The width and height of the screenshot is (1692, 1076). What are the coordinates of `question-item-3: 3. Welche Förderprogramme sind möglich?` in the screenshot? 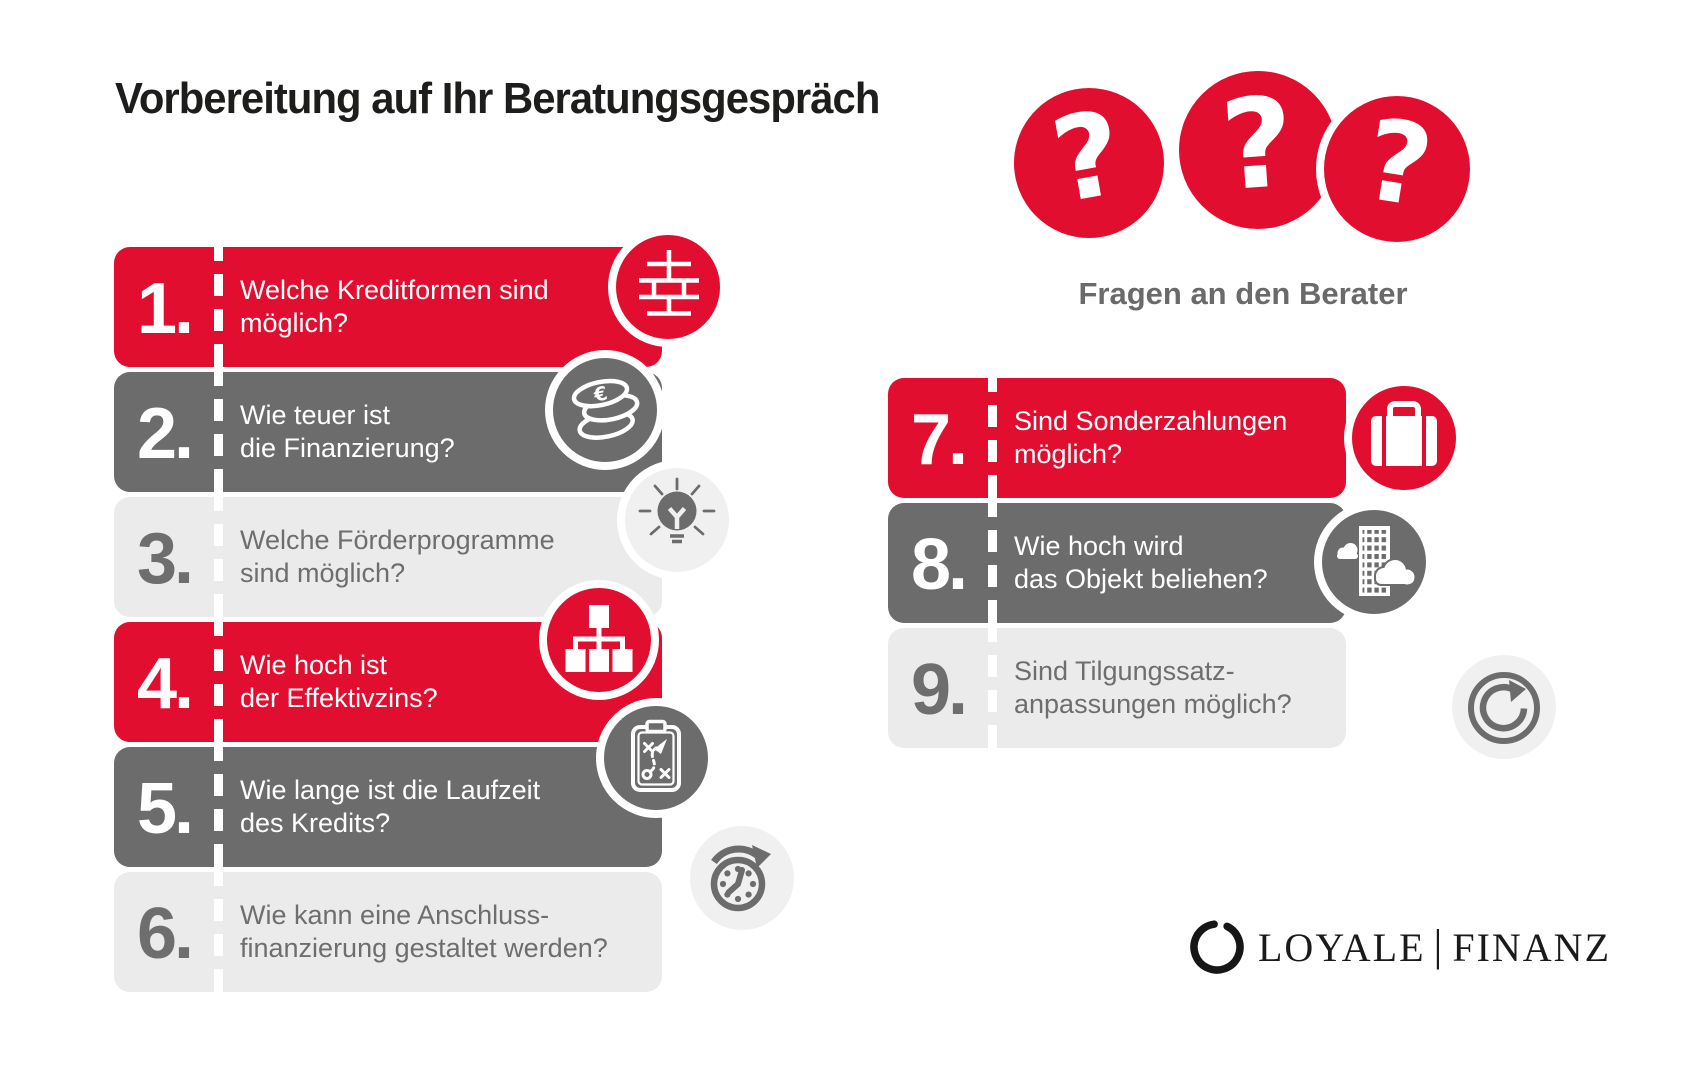 It's located at (388, 557).